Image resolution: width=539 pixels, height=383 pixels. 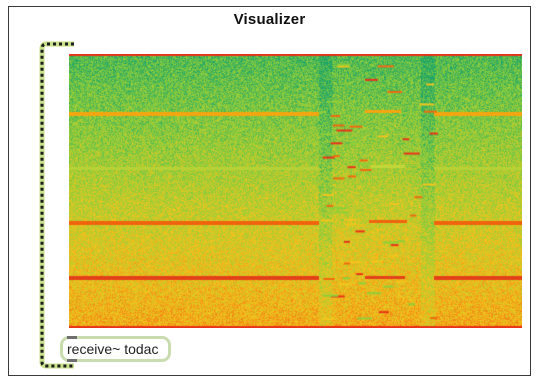 What do you see at coordinates (55, 205) in the screenshot?
I see `patch-cord` at bounding box center [55, 205].